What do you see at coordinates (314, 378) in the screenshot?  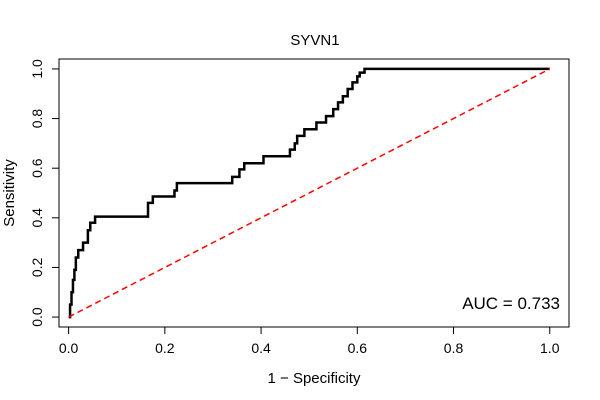 I see `x-axis-label: 1 − Specificity` at bounding box center [314, 378].